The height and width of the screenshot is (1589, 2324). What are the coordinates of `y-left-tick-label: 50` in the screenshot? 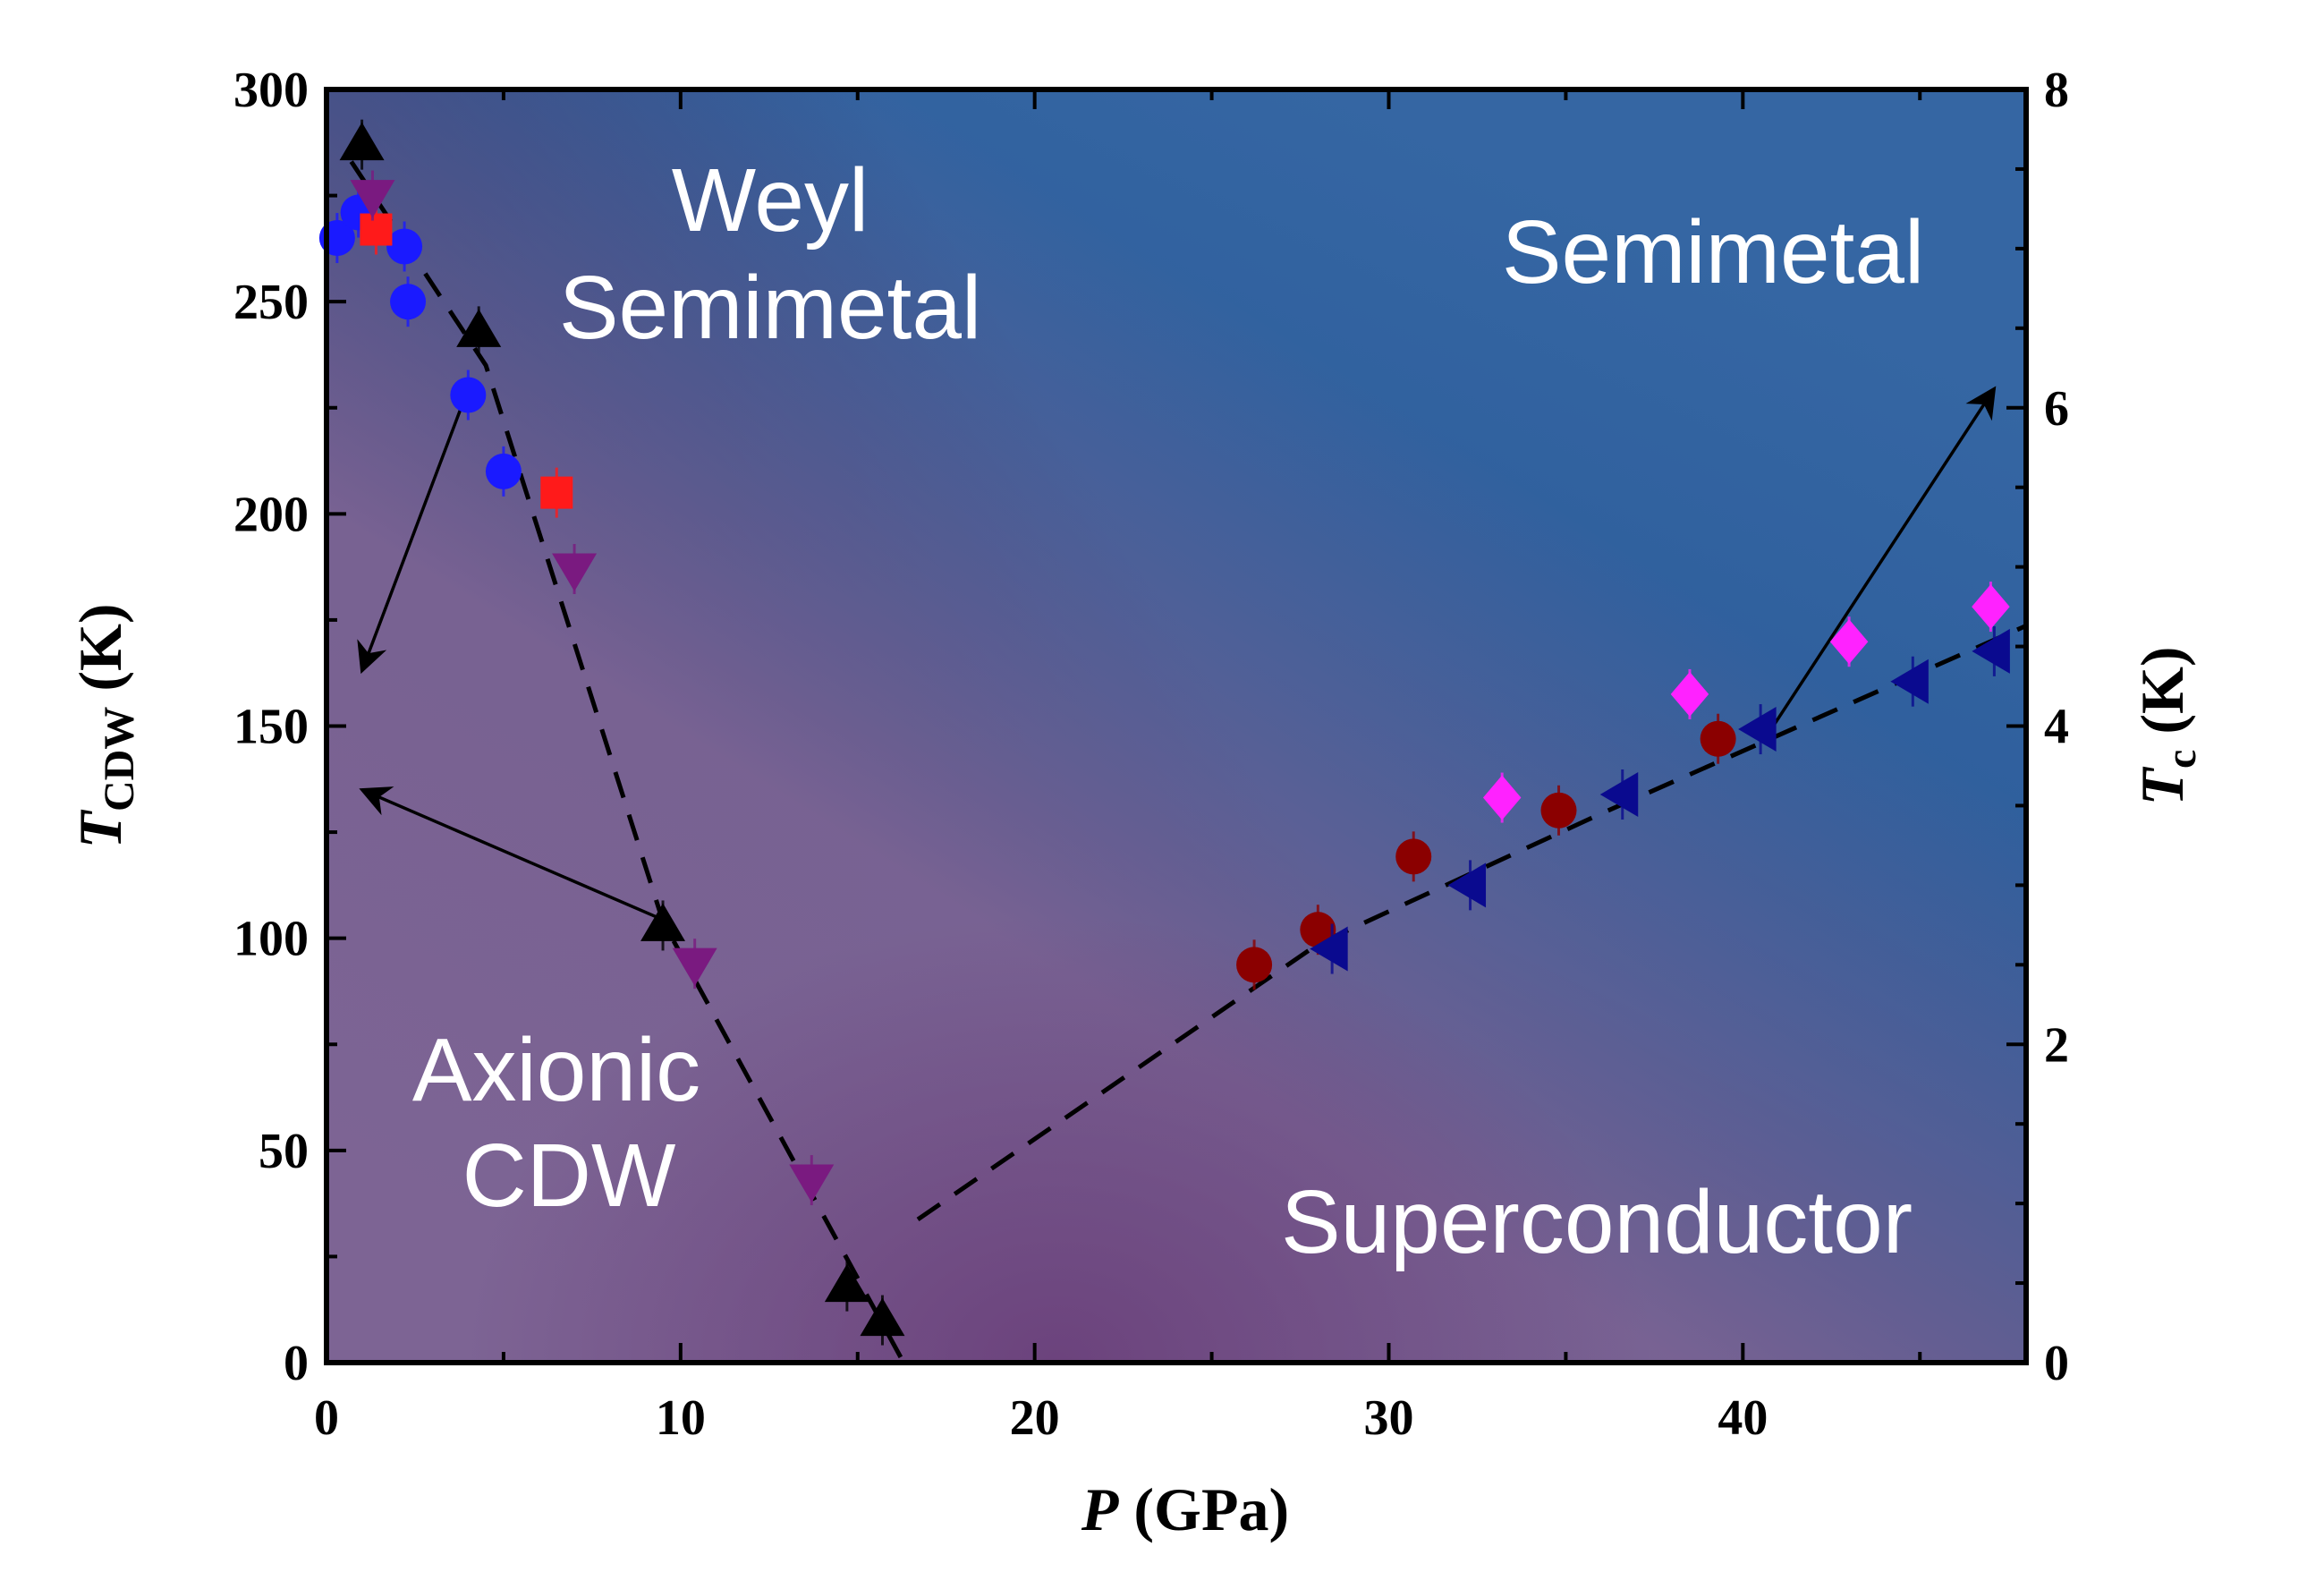 It's located at (284, 1151).